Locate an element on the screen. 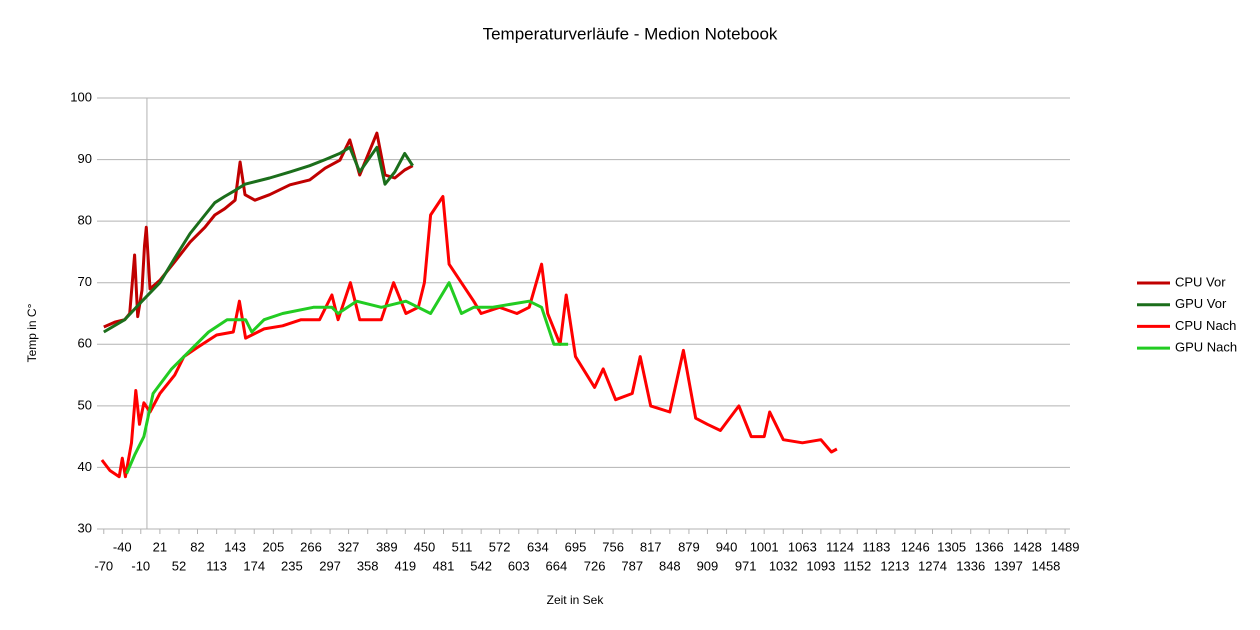 The width and height of the screenshot is (1260, 630). x-tick-label: 481 is located at coordinates (444, 565).